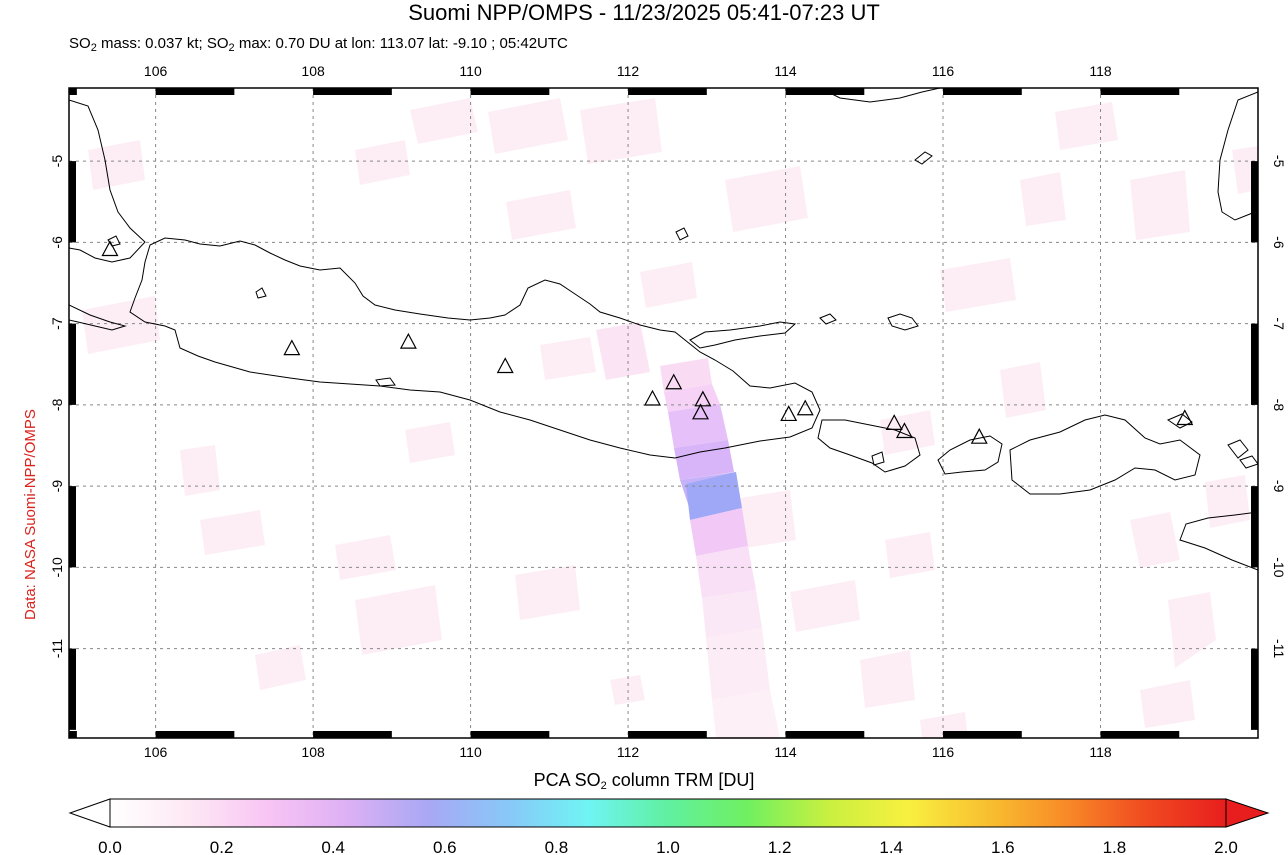 The height and width of the screenshot is (855, 1288). I want to click on lat-label-right: -5, so click(1279, 161).